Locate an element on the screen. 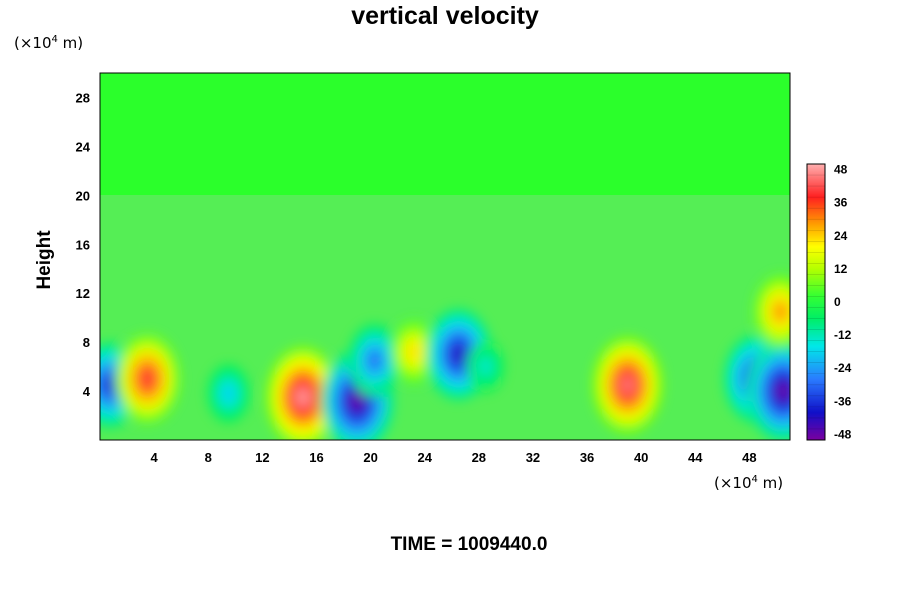  y-axis: 4 8 12 16 20 24 28 is located at coordinates (83, 244).